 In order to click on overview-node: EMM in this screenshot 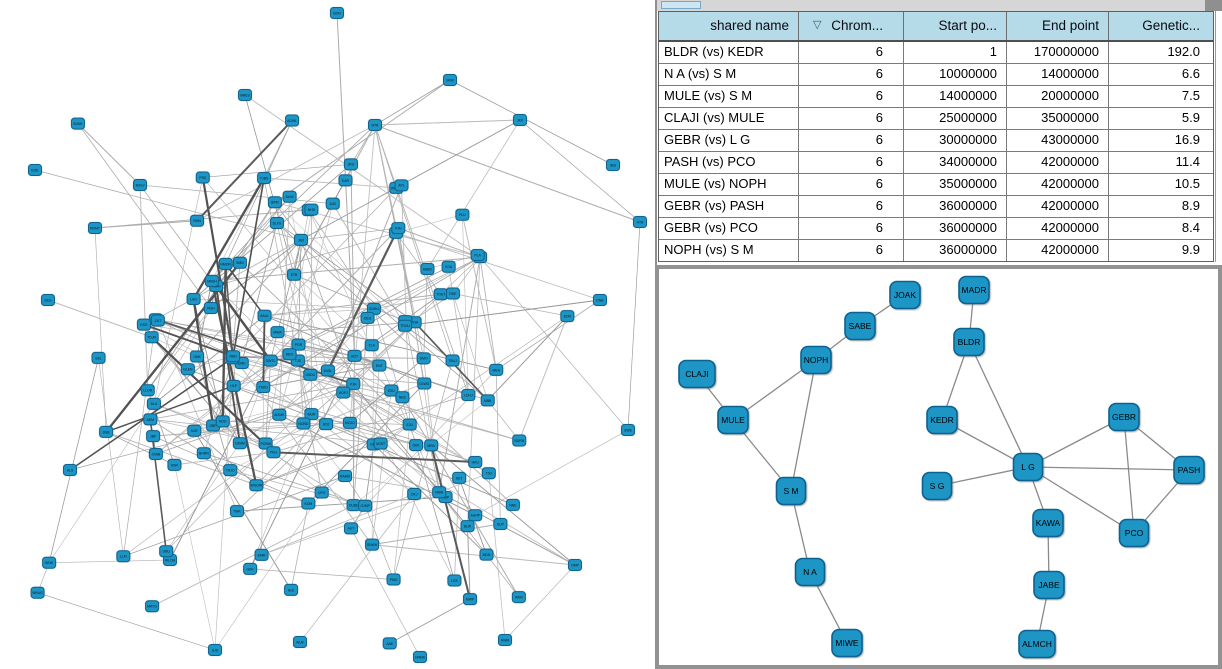, I will do `click(261, 554)`.